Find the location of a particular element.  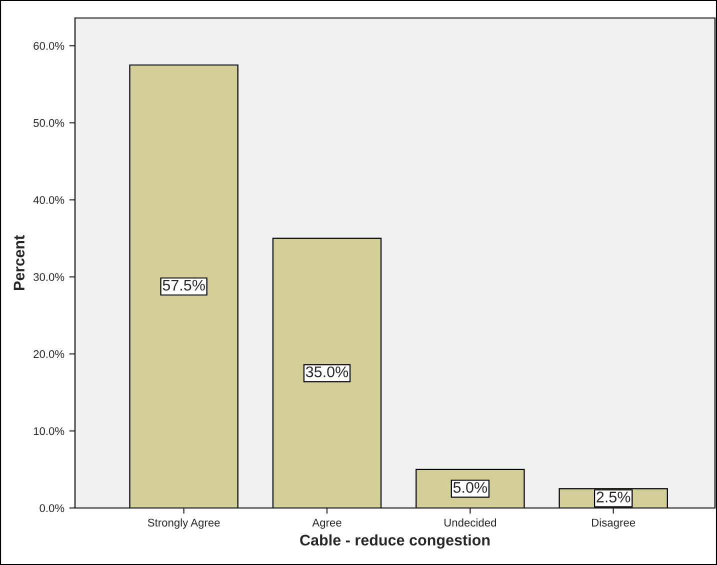

data-label: 35.0% is located at coordinates (327, 372).